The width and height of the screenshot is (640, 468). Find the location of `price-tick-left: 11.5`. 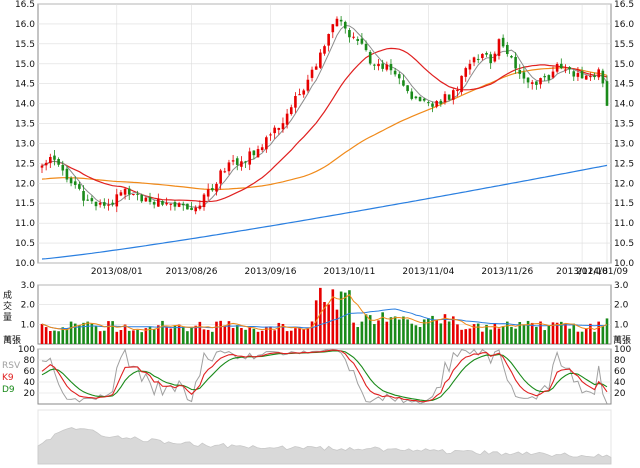

price-tick-left: 11.5 is located at coordinates (25, 204).